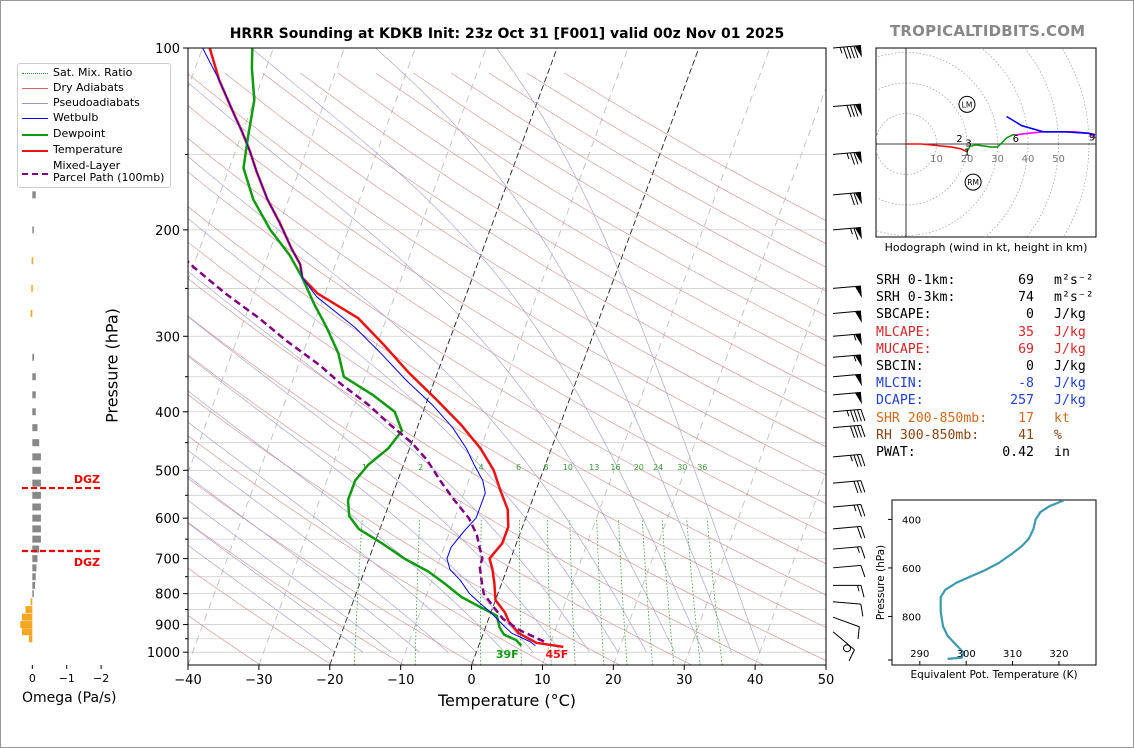 The image size is (1134, 748). I want to click on theta-x-tick-label: 310, so click(1012, 654).